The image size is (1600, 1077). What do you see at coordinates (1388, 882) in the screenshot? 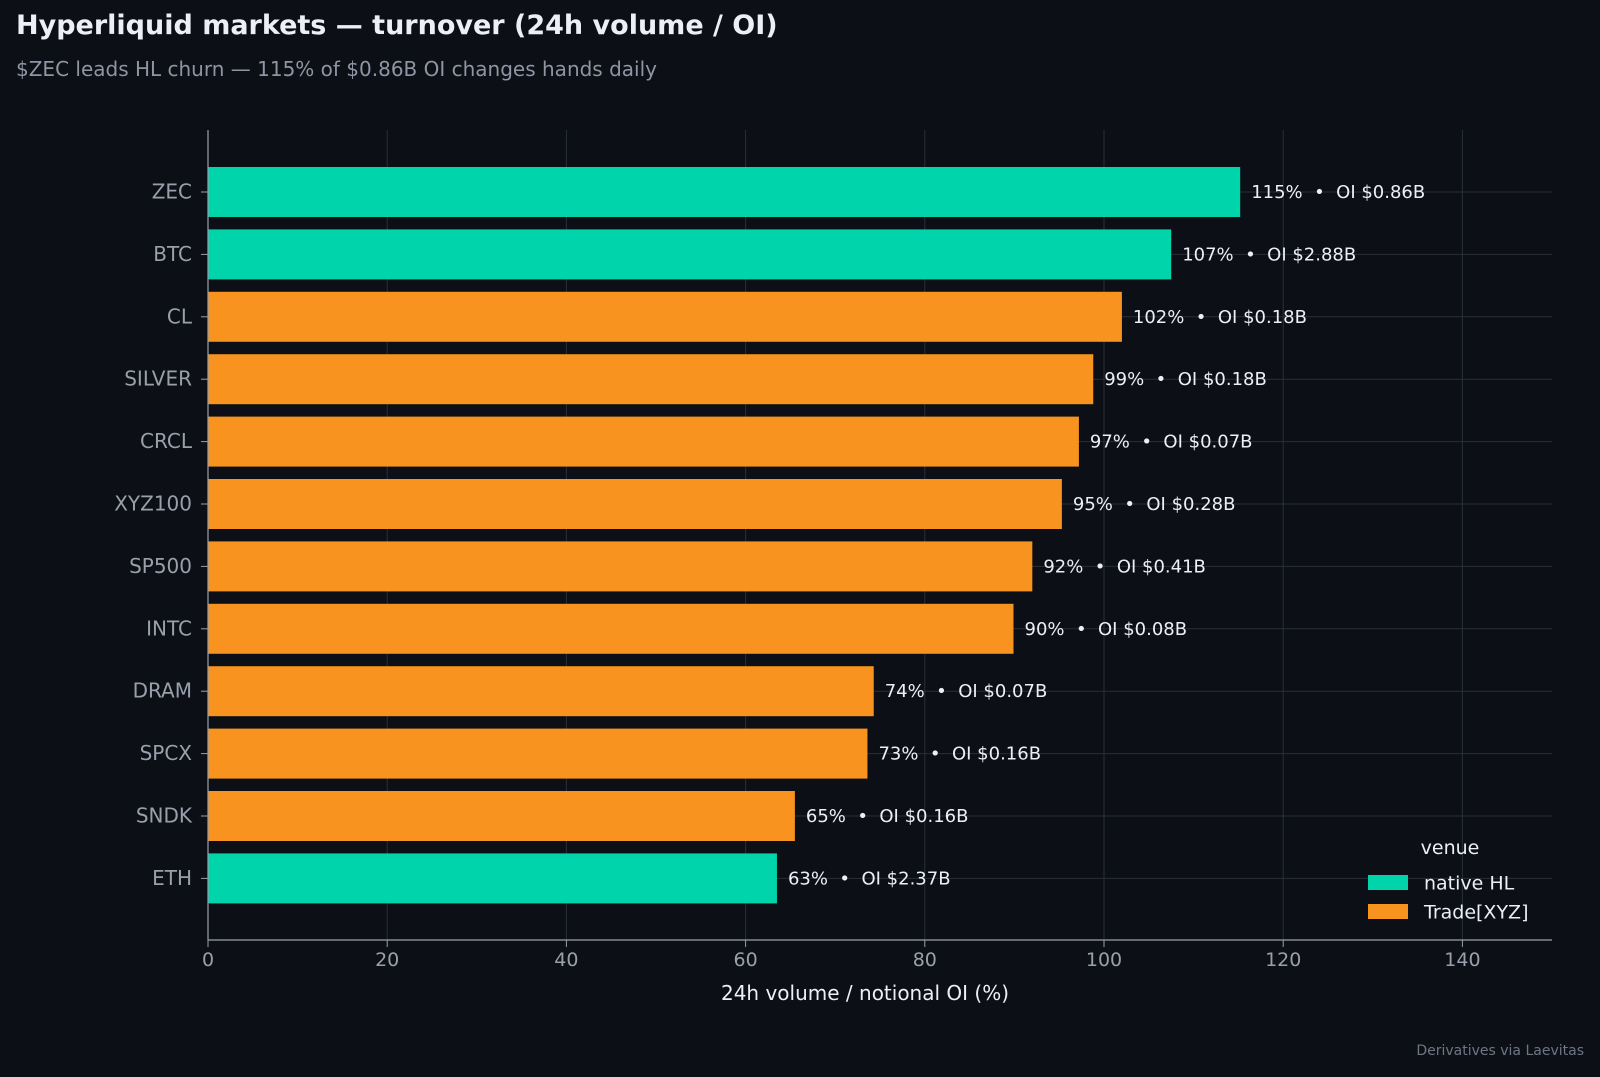
I see `legend-swatch-native-hl` at bounding box center [1388, 882].